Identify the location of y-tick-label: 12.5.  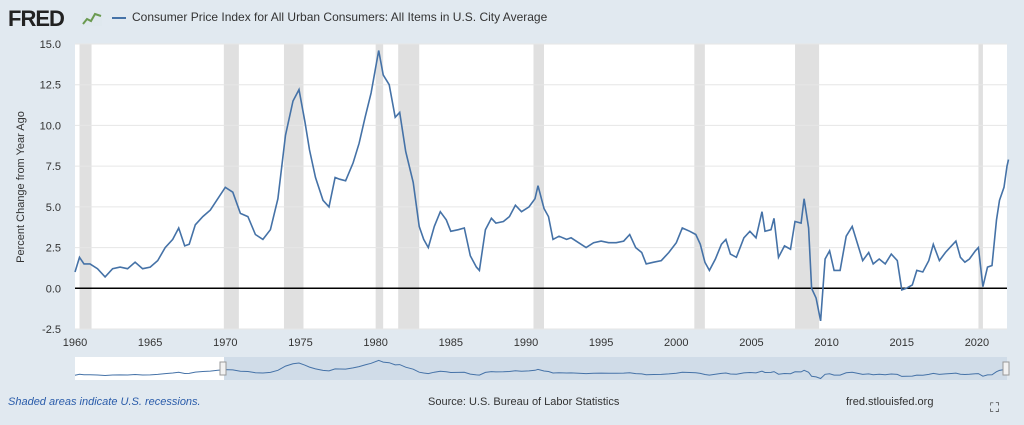
(50, 86).